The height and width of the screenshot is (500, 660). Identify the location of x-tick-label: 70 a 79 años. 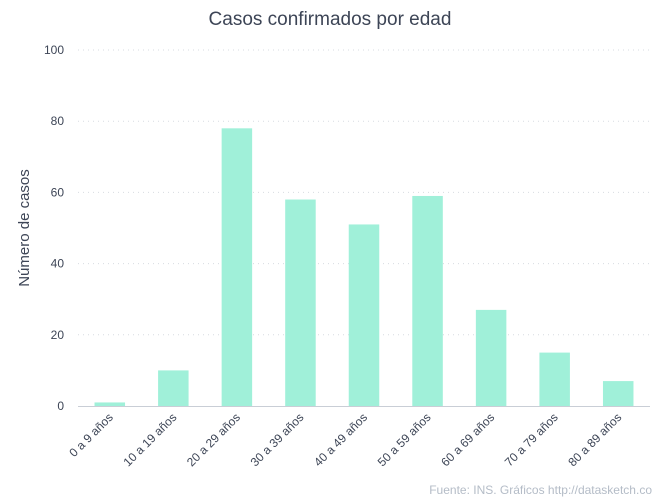
(531, 439).